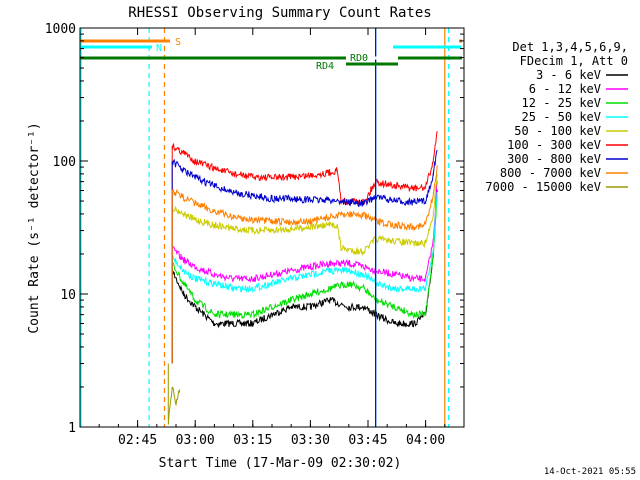  I want to click on legend-entry-label: 7000 - 15000 keV, so click(543, 187).